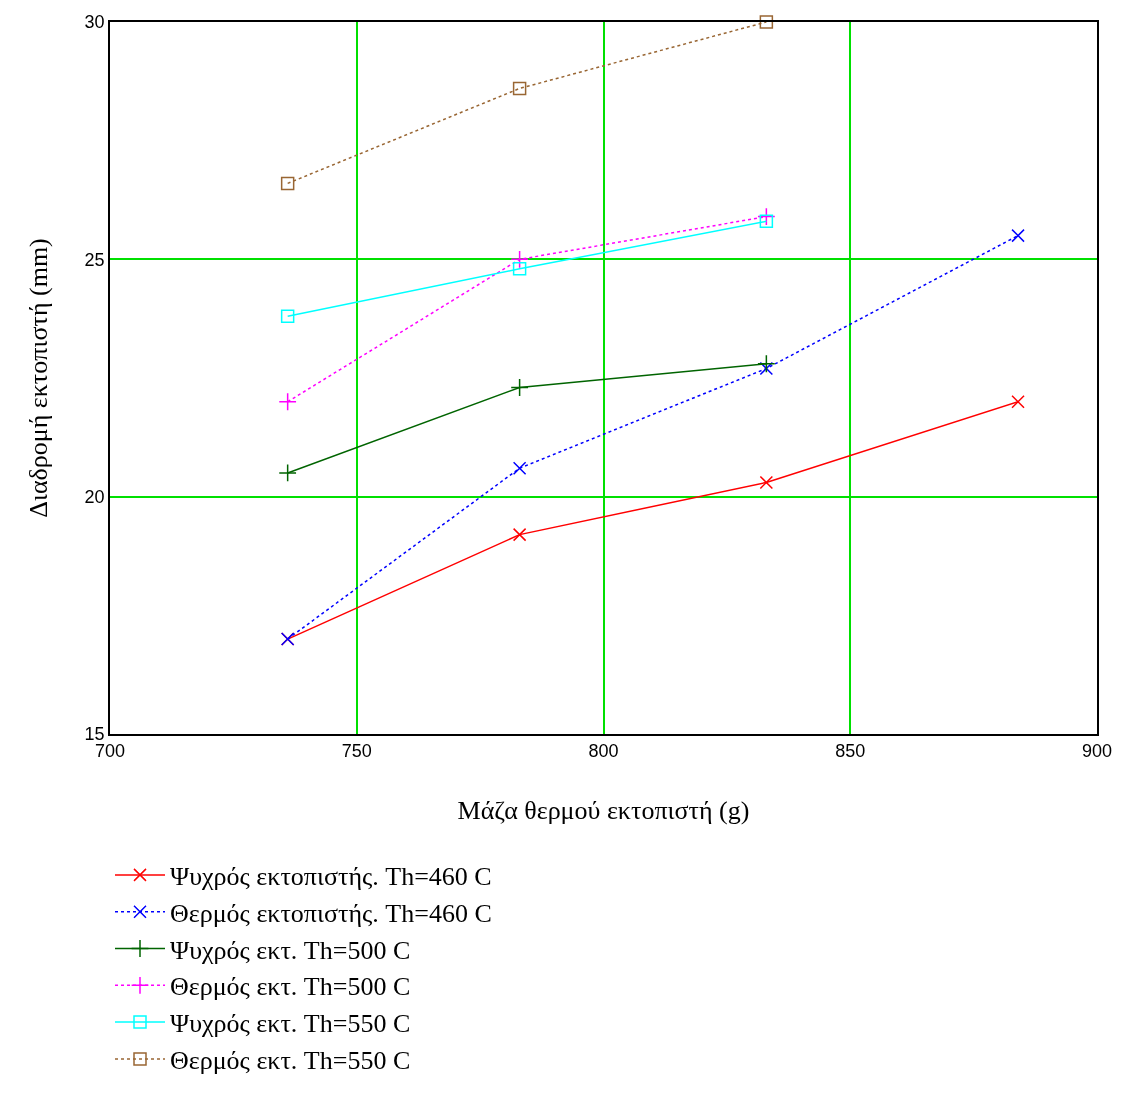  Describe the element at coordinates (290, 1024) in the screenshot. I see `legend-label: Ψυχρός εκτ. Th=550 C` at that location.